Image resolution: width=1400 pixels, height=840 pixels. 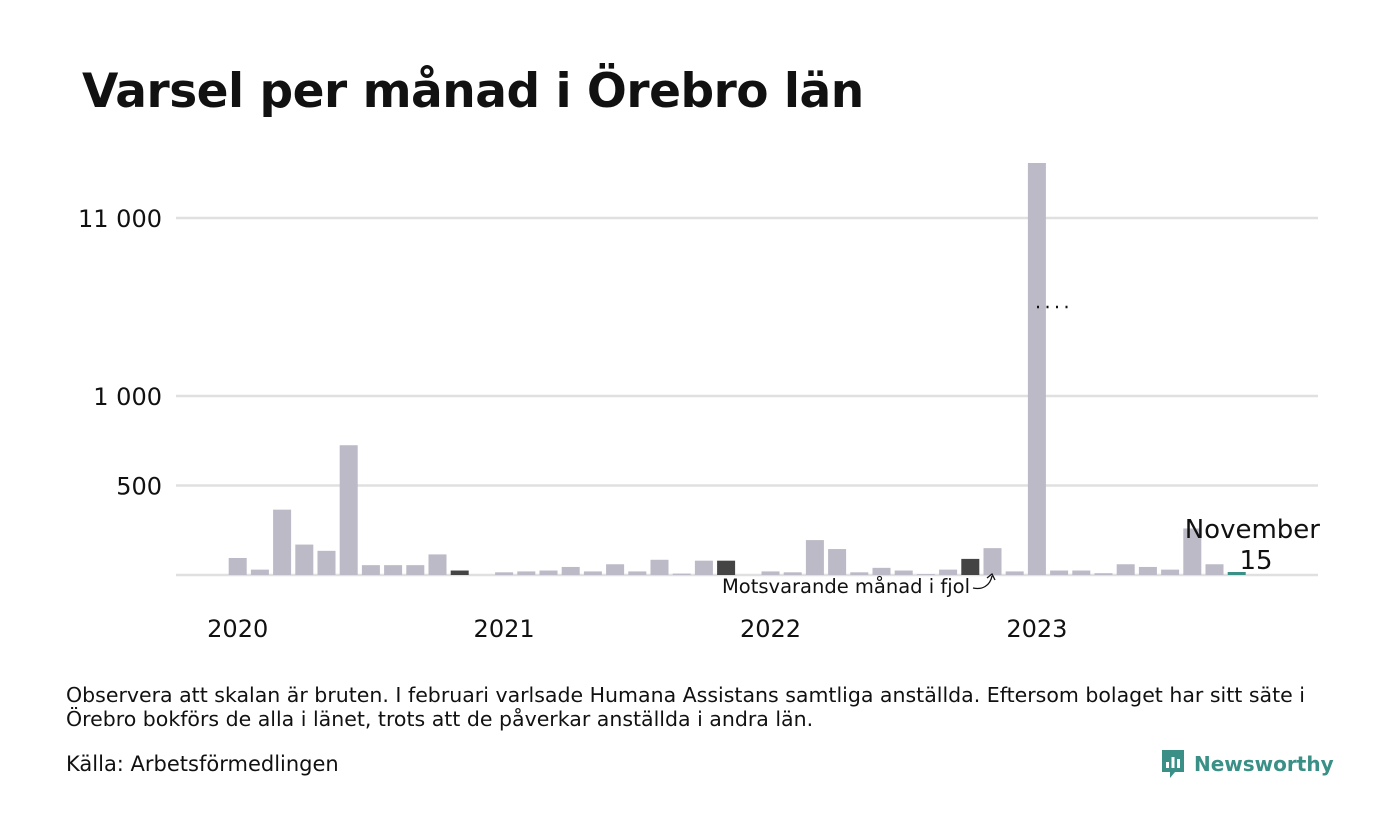 I want to click on source-credit: Källa: Arbetsförmedlingen, so click(x=202, y=764).